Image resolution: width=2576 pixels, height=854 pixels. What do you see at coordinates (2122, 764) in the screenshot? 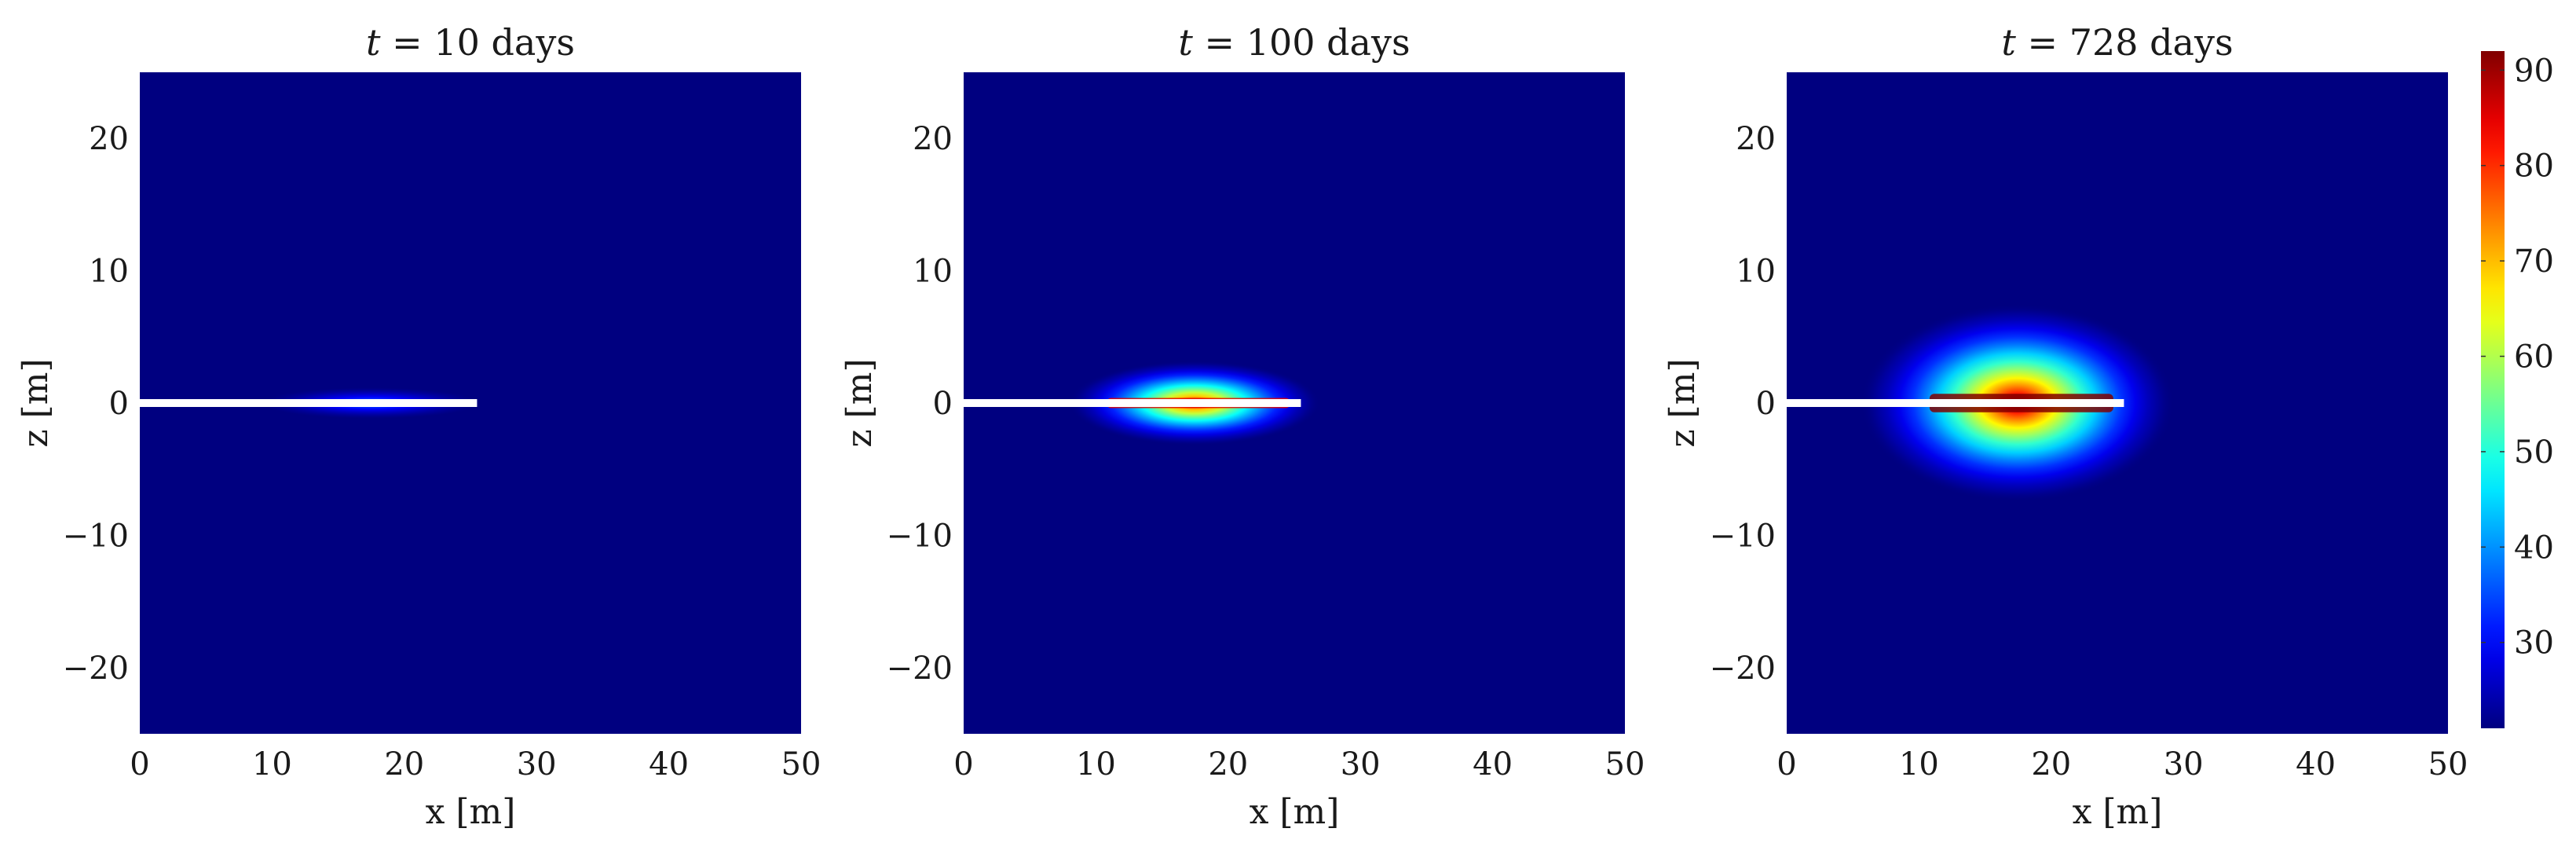
I see `x-tick-labels-3: 0 10 20 30 40 50` at bounding box center [2122, 764].